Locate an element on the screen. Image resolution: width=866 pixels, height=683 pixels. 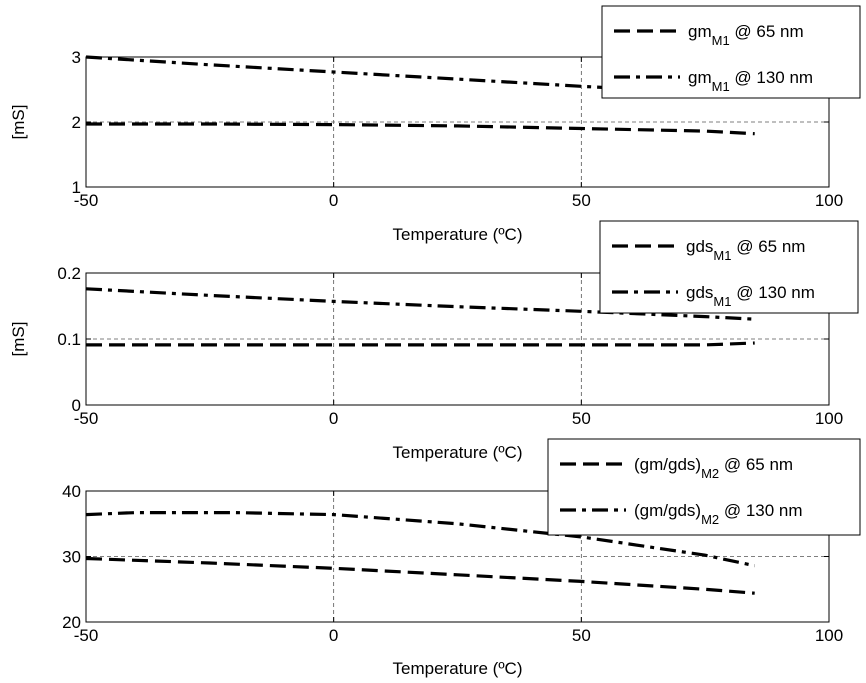
legend-entry: (gm/gds)M2 @ 65 nm is located at coordinates (713, 468).